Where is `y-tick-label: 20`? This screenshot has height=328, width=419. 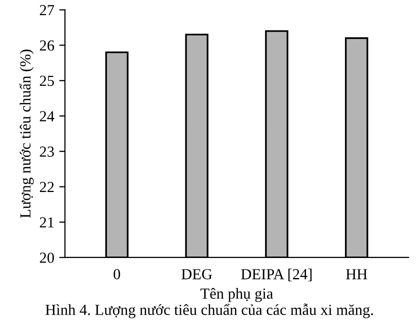
y-tick-label: 20 is located at coordinates (47, 257).